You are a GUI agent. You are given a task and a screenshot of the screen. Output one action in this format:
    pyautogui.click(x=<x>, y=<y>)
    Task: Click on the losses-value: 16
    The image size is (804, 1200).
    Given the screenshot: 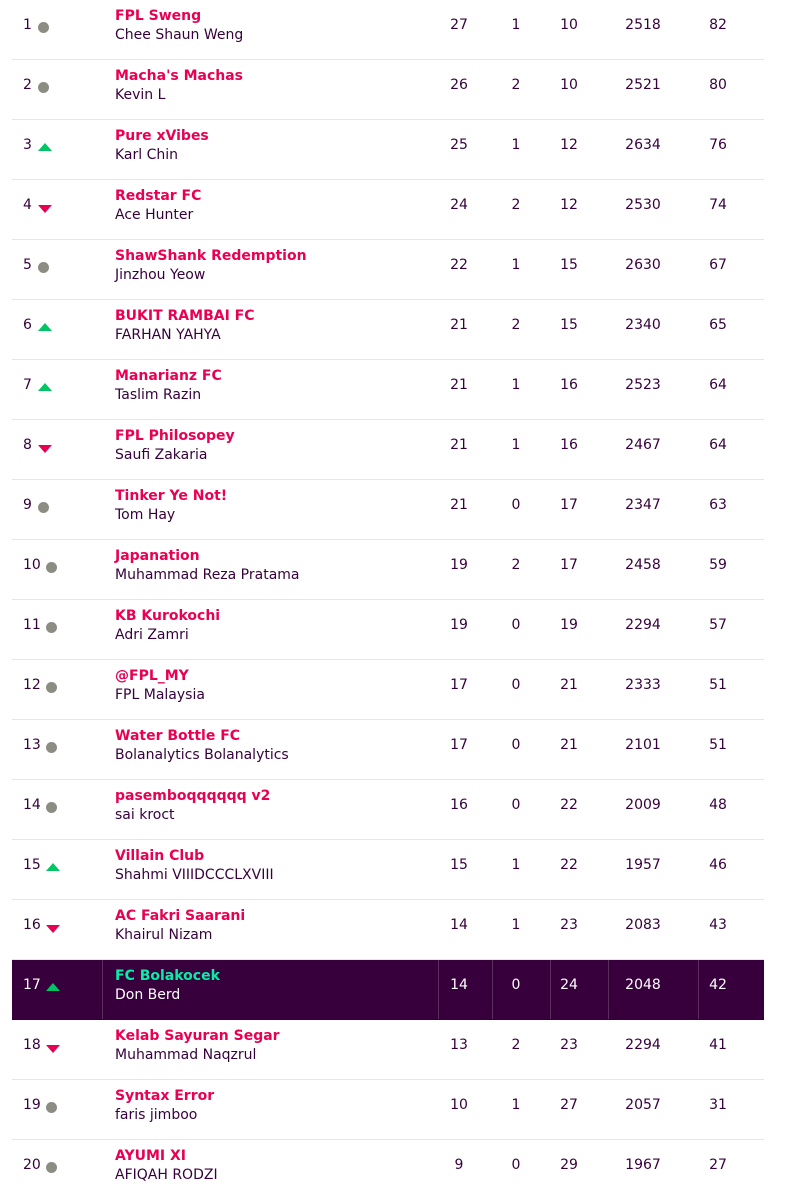 What is the action you would take?
    pyautogui.click(x=569, y=385)
    